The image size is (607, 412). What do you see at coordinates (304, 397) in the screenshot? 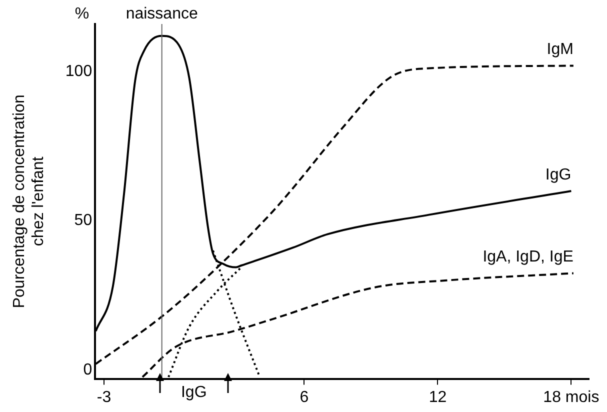
I see `x-tick-label: 6` at bounding box center [304, 397].